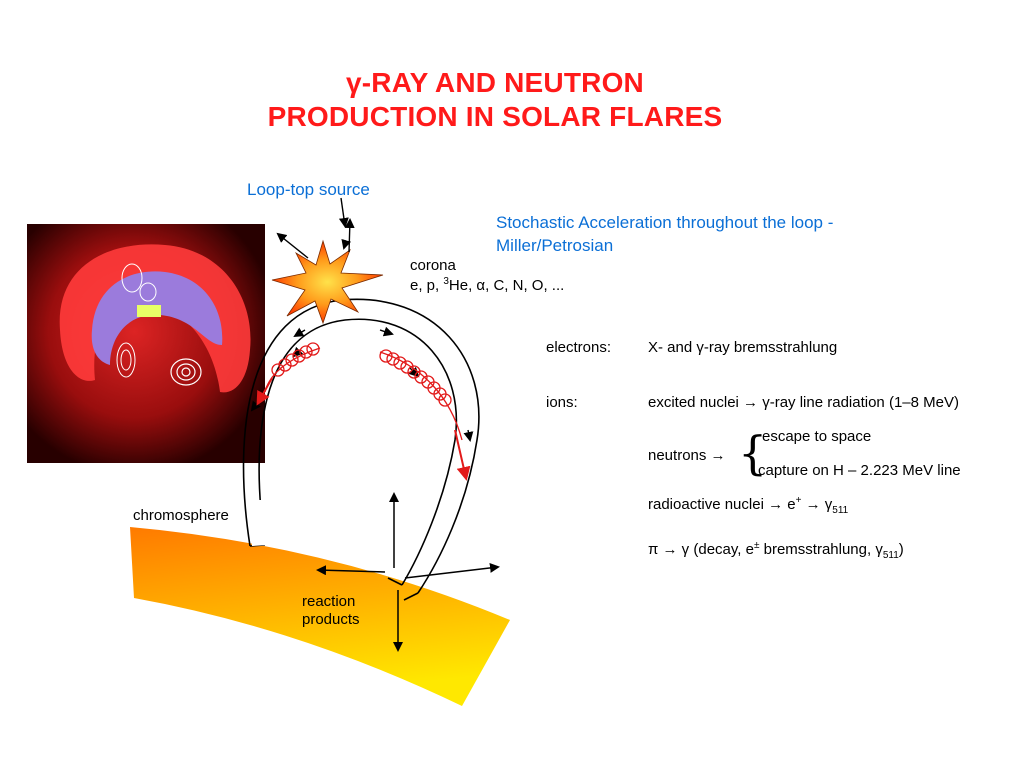  Describe the element at coordinates (579, 347) in the screenshot. I see `electrons-label: electrons:` at that location.